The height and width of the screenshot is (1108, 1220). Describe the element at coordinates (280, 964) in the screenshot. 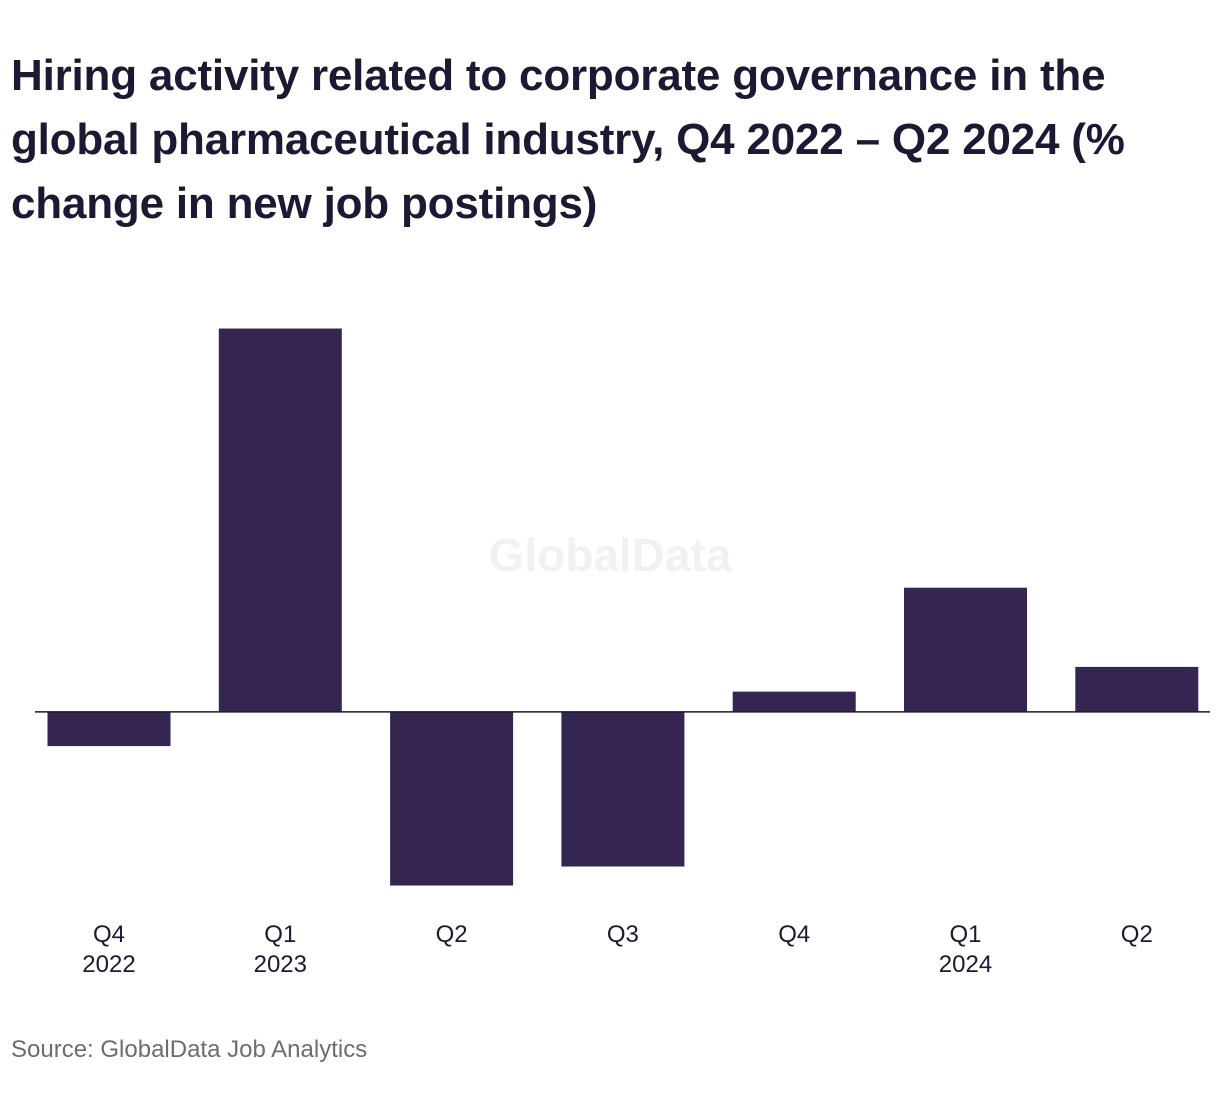

I see `x-tick-year-label: 2023` at that location.